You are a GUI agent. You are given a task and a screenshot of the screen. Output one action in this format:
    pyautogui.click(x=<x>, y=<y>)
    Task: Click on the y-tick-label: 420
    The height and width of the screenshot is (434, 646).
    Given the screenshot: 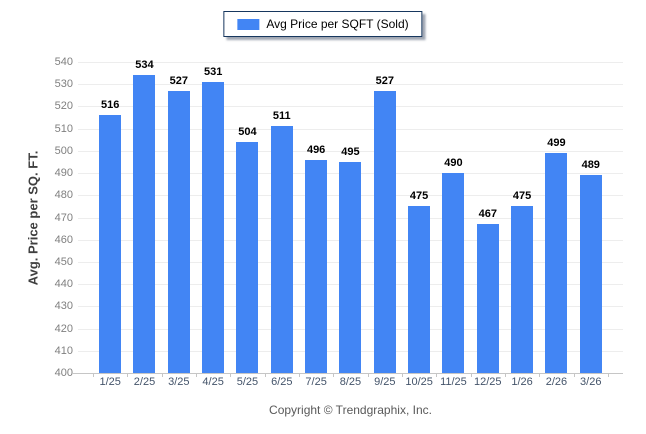 What is the action you would take?
    pyautogui.click(x=63, y=328)
    